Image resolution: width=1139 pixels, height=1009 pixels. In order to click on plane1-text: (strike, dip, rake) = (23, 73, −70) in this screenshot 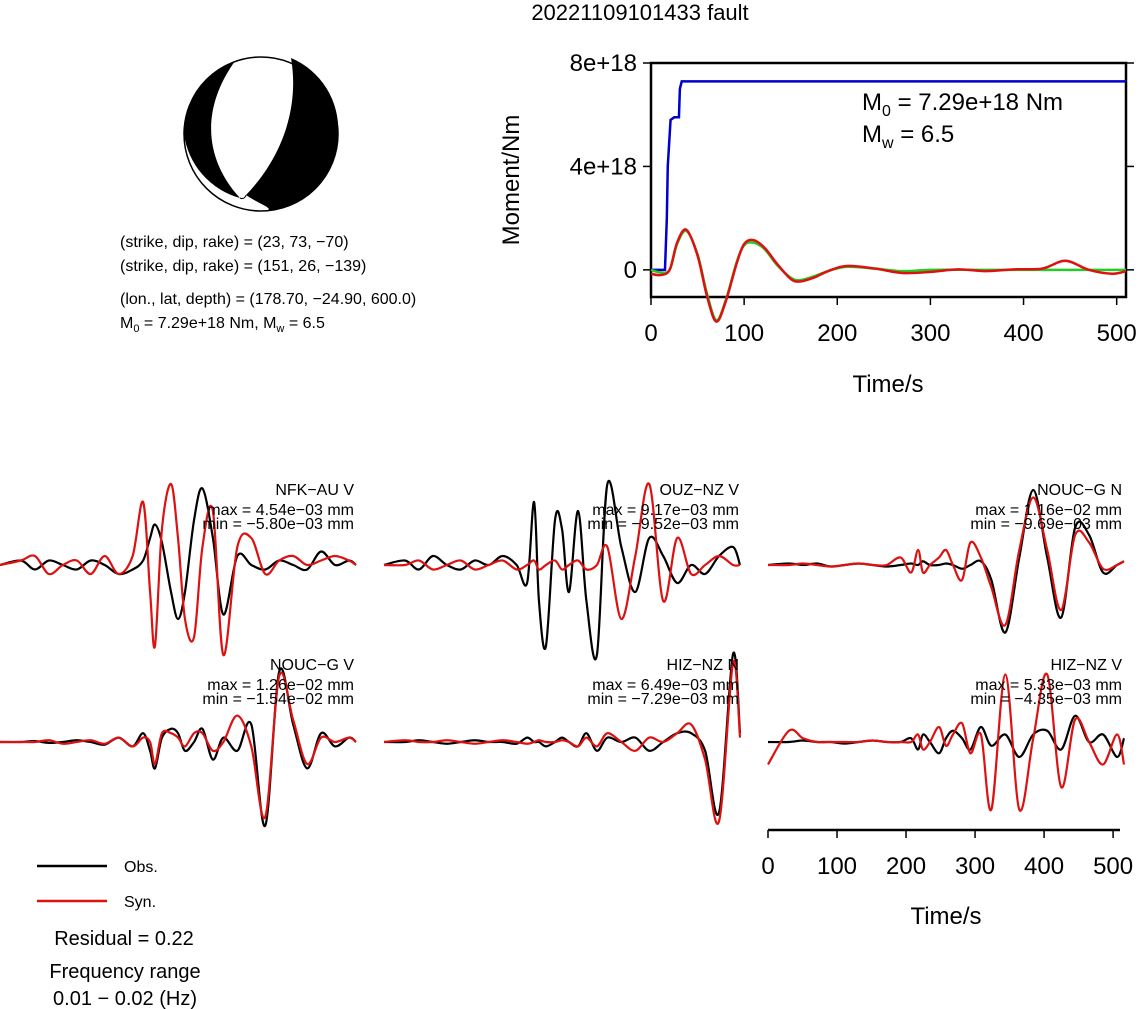, I will do `click(234, 242)`.